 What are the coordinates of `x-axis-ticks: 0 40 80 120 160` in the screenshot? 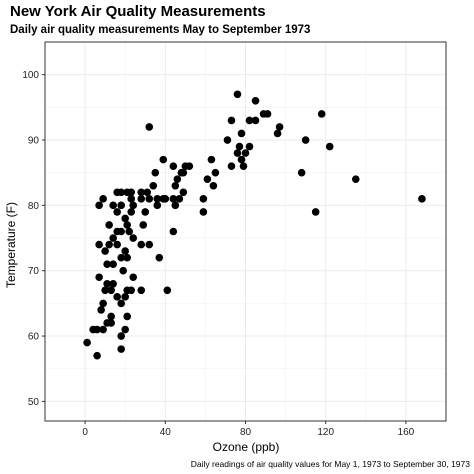 It's located at (248, 429).